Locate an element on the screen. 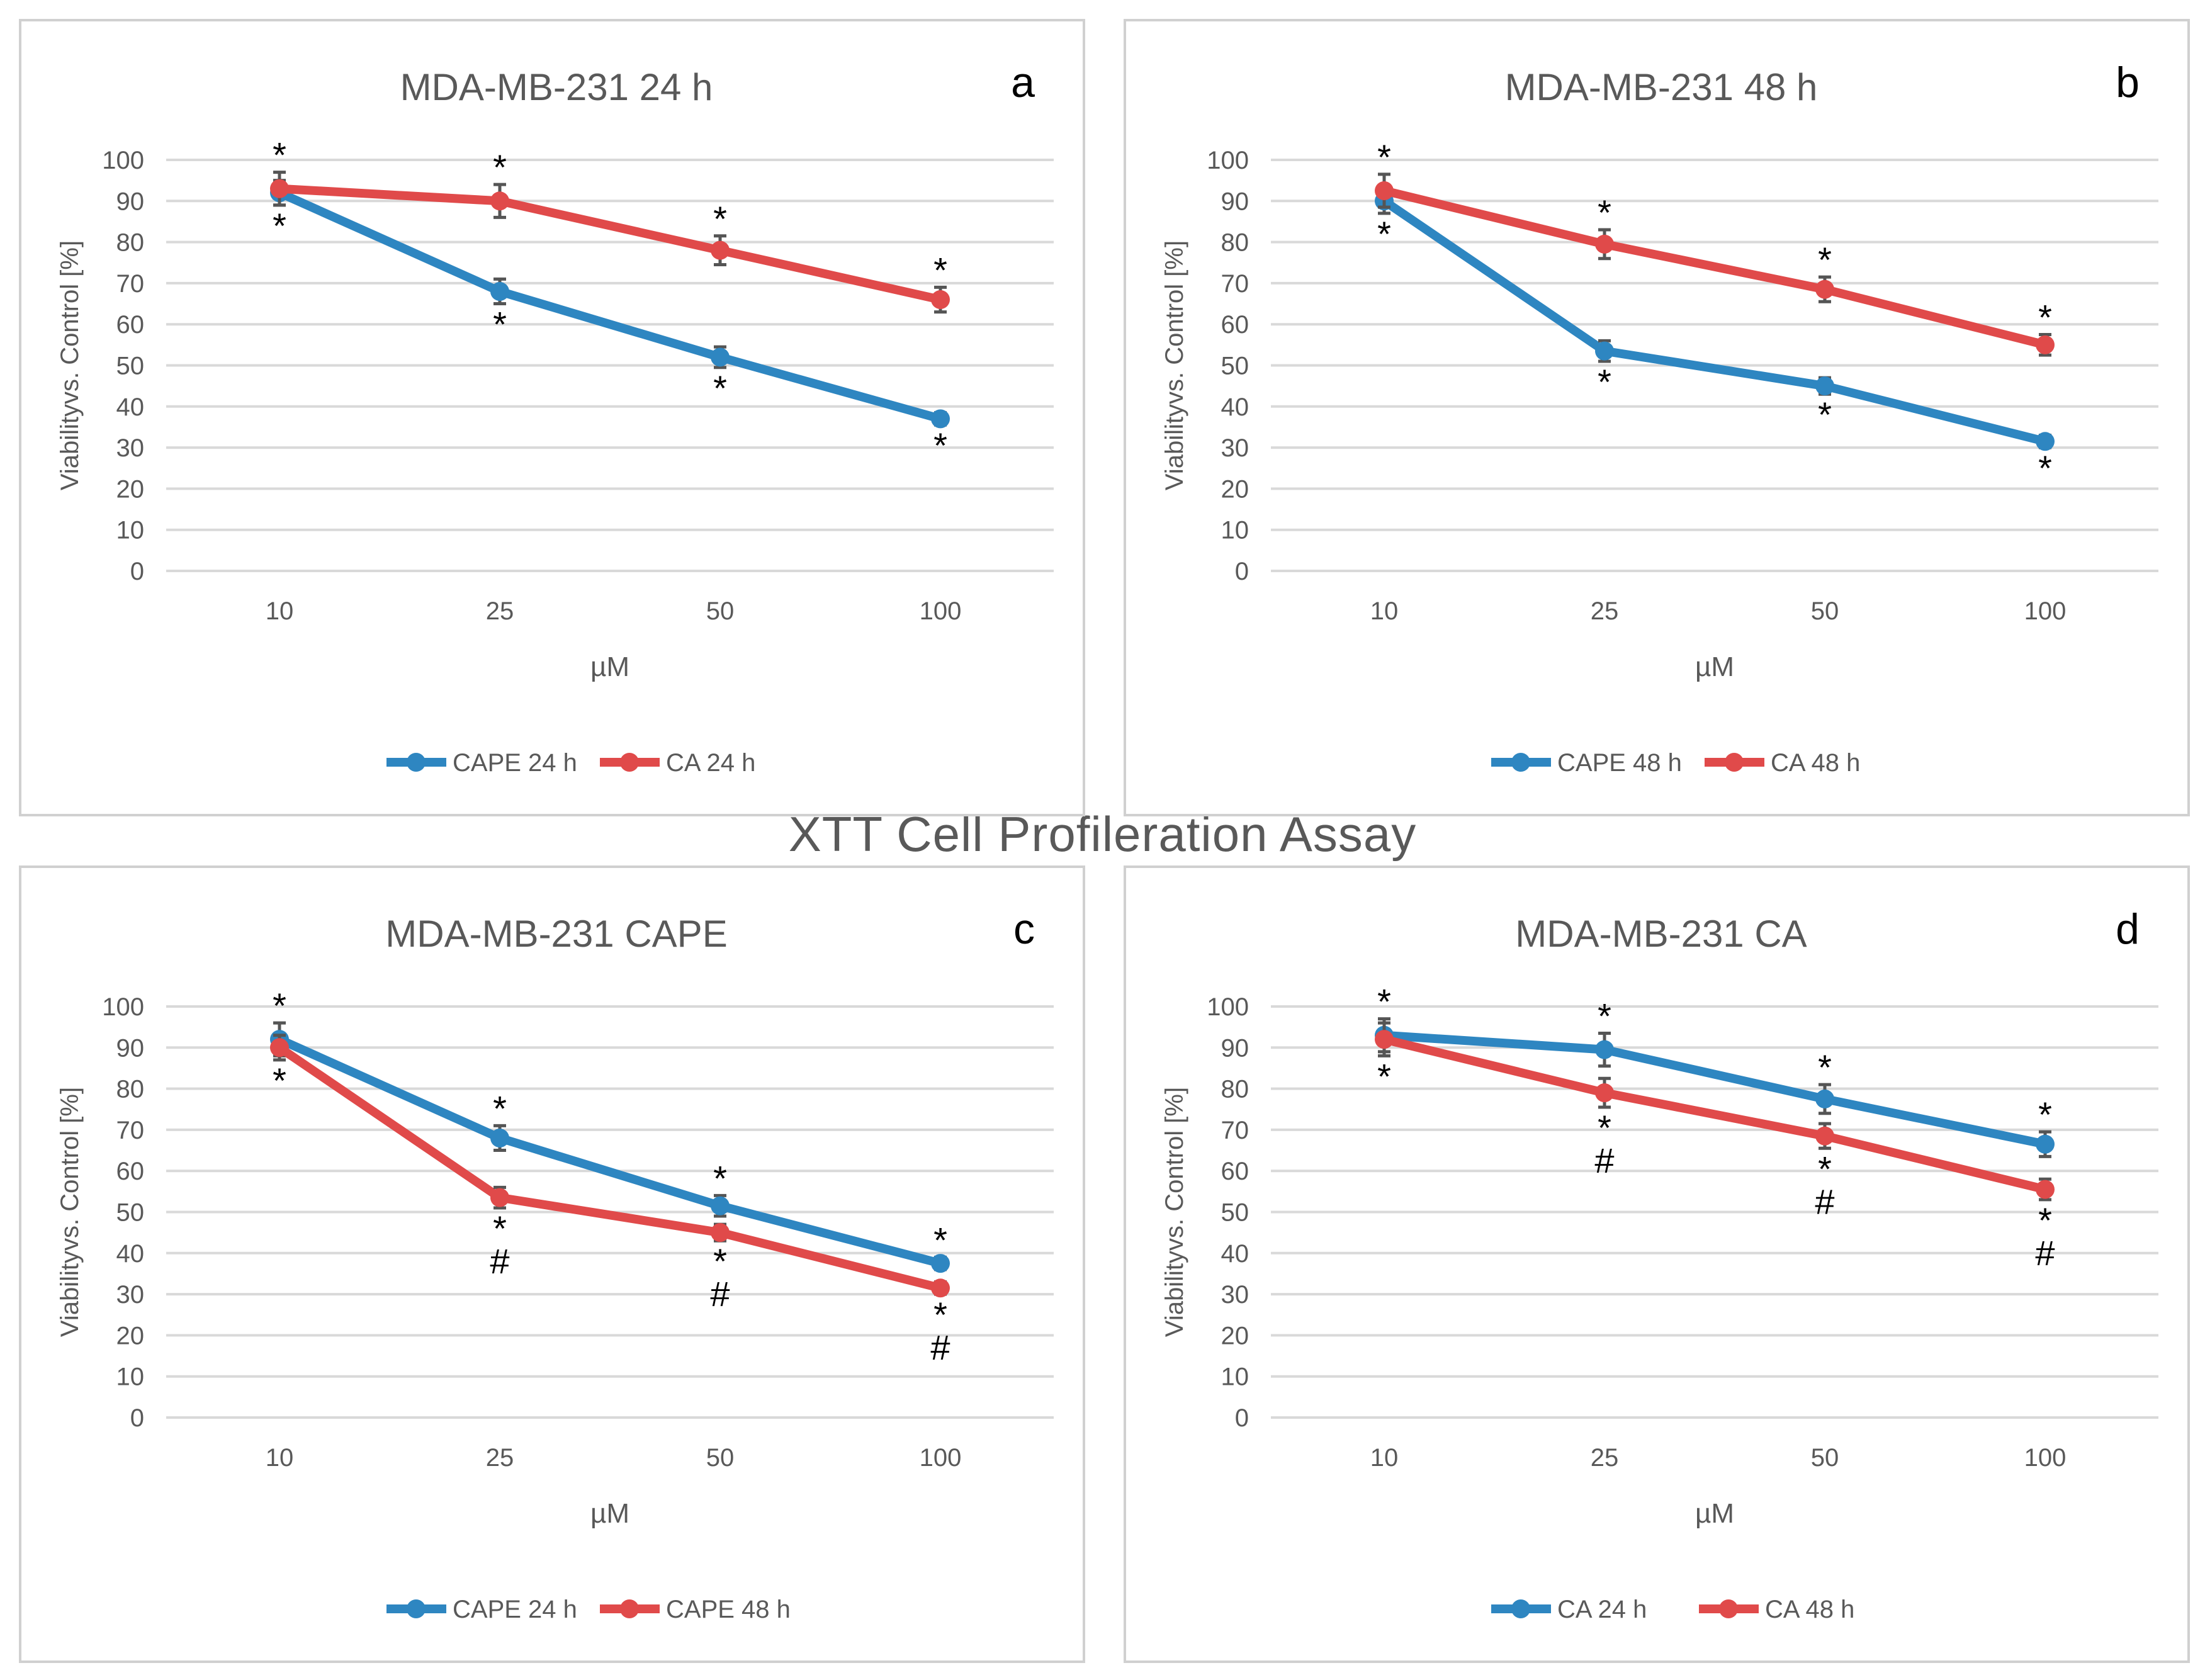 This screenshot has width=2205, height=1680. series-2: * * * * is located at coordinates (1715, 247).